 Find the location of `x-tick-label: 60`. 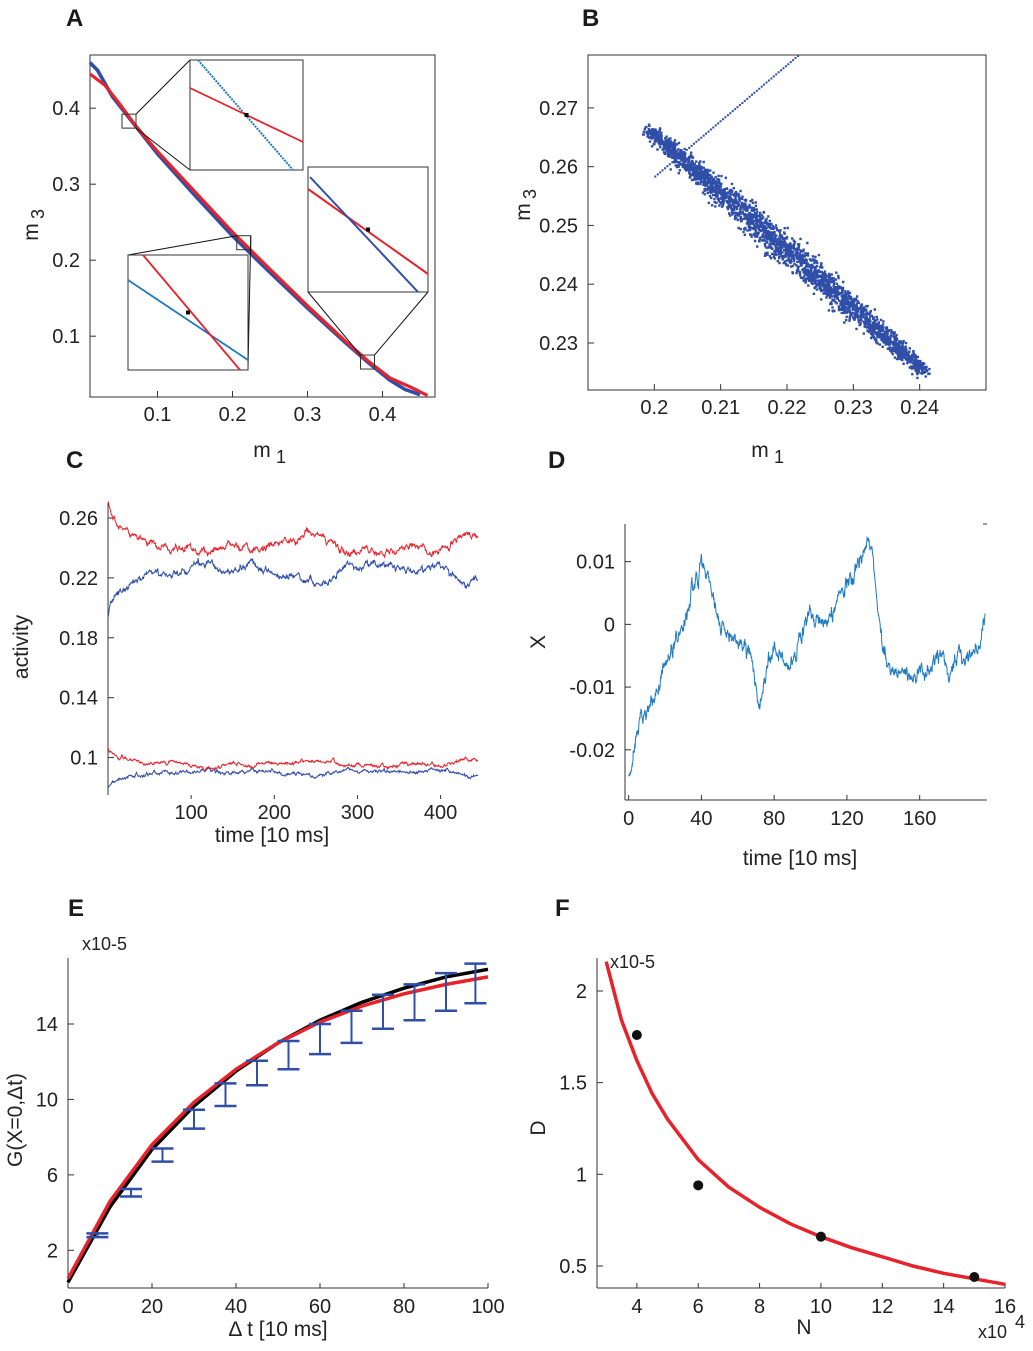

x-tick-label: 60 is located at coordinates (320, 1307).